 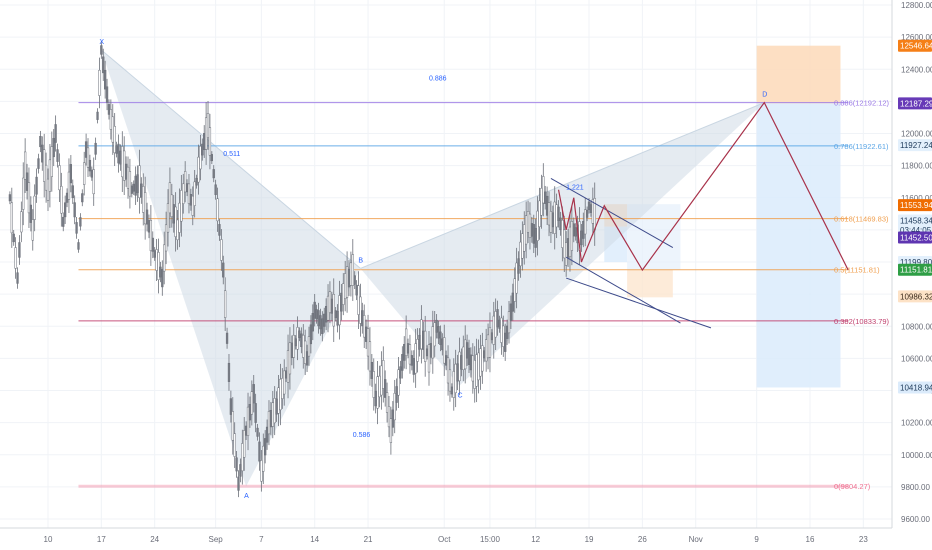 What do you see at coordinates (703, 186) in the screenshot?
I see `projection-path` at bounding box center [703, 186].